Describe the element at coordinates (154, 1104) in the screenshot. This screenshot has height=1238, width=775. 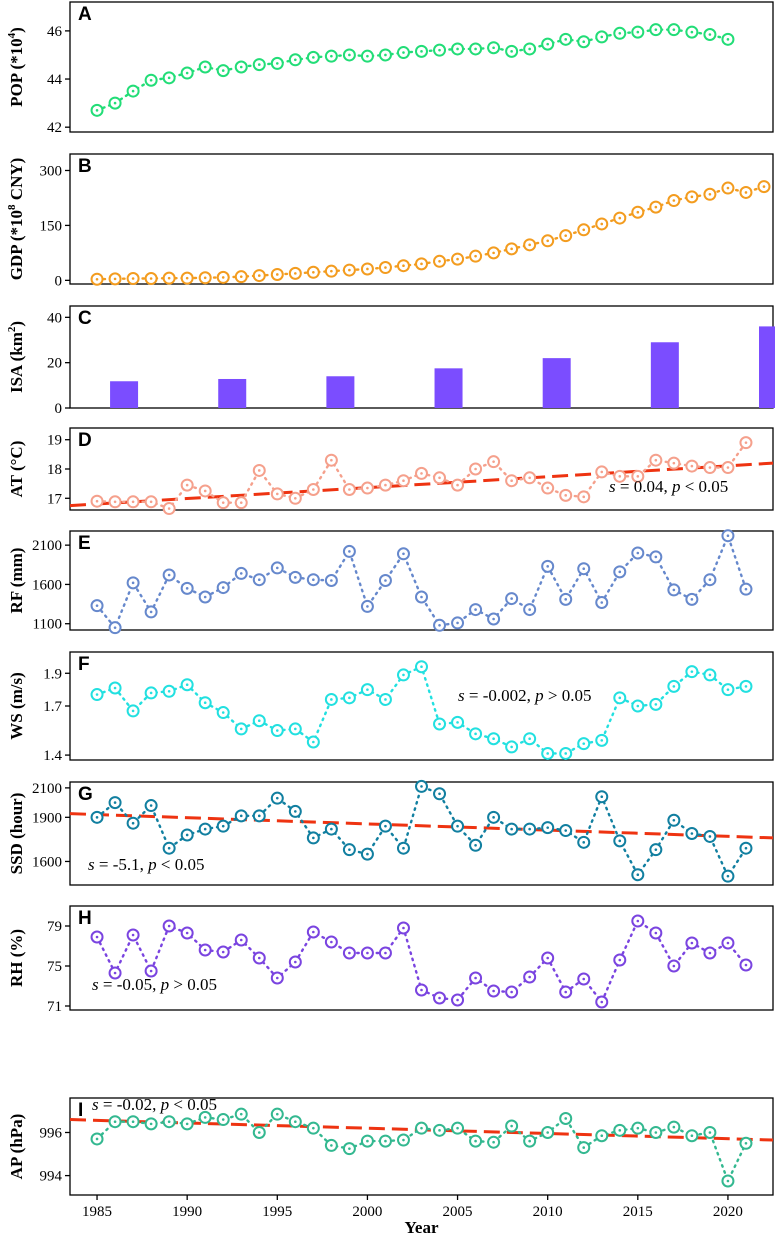
I see `trend-annotation: s = -0.02, p < 0.05` at that location.